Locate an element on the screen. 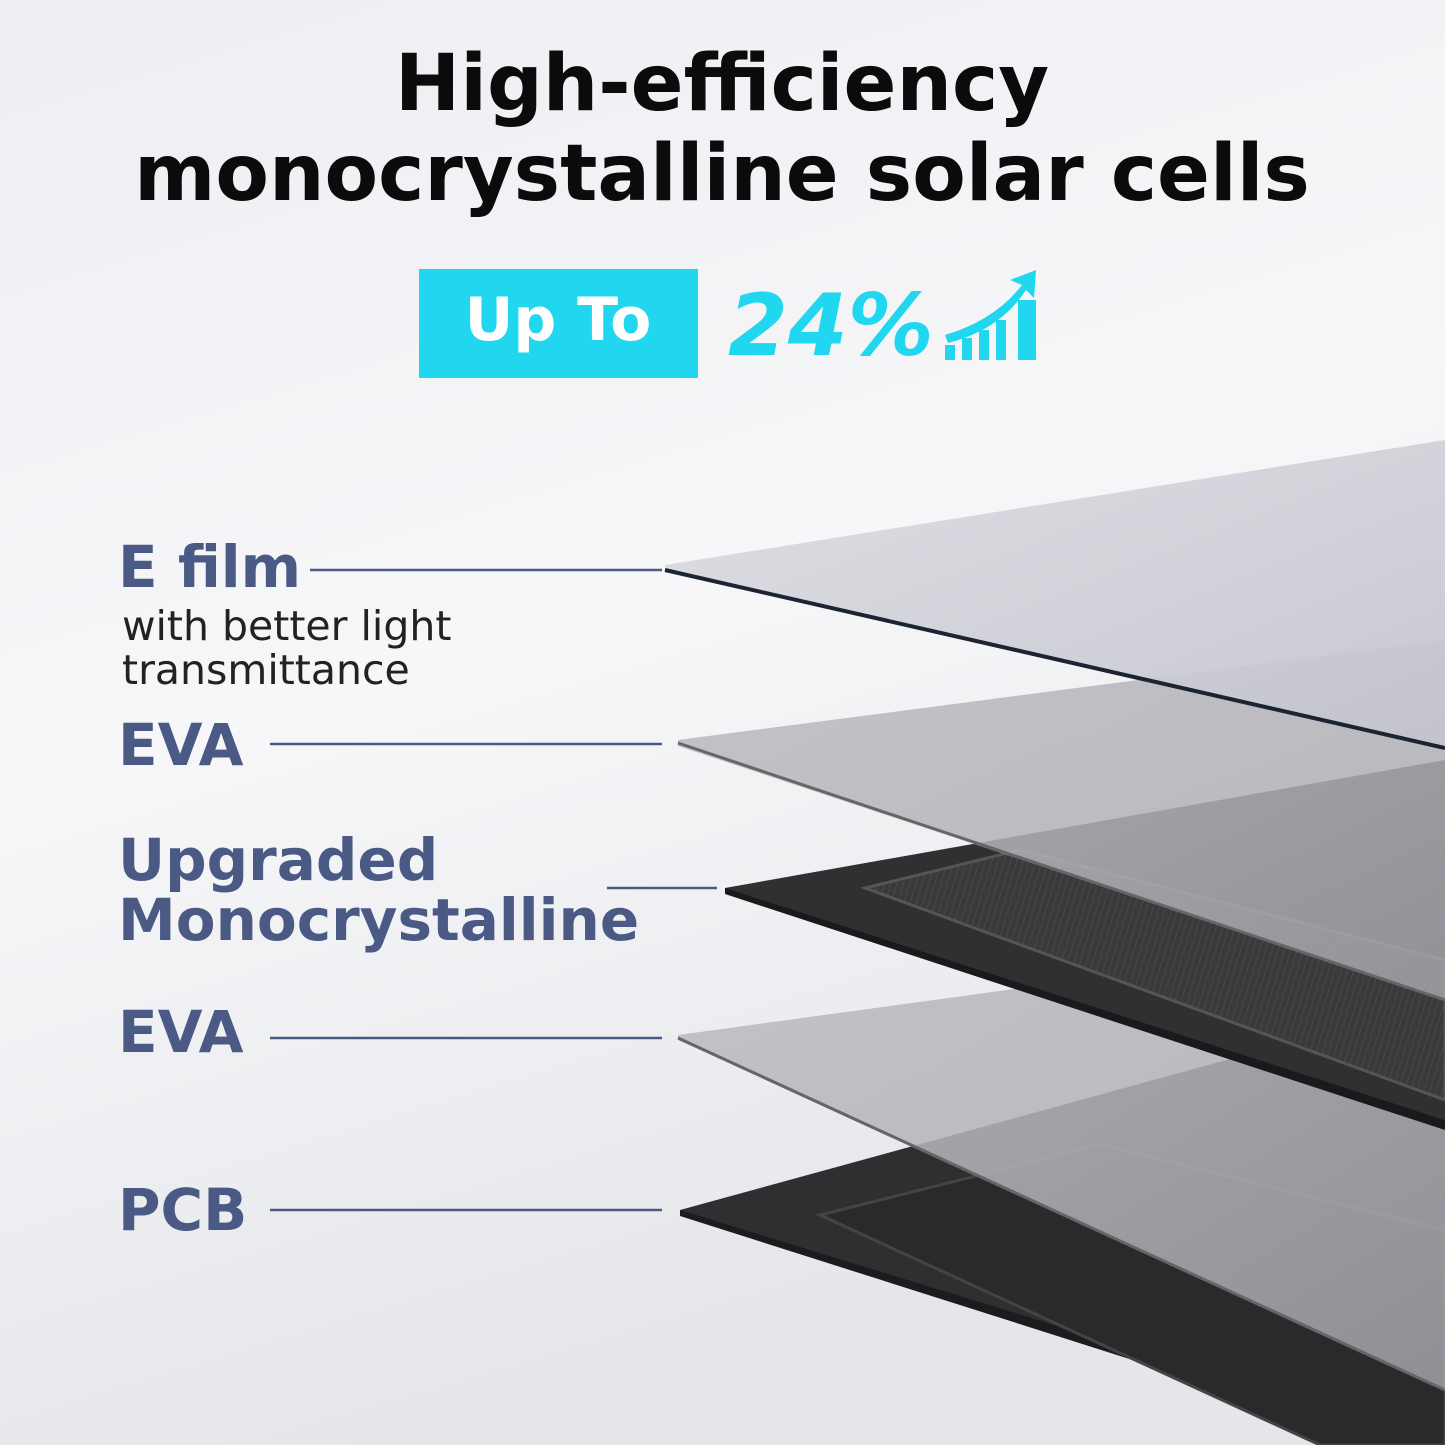 The image size is (1445, 1445). layer-label: E film is located at coordinates (209, 567).